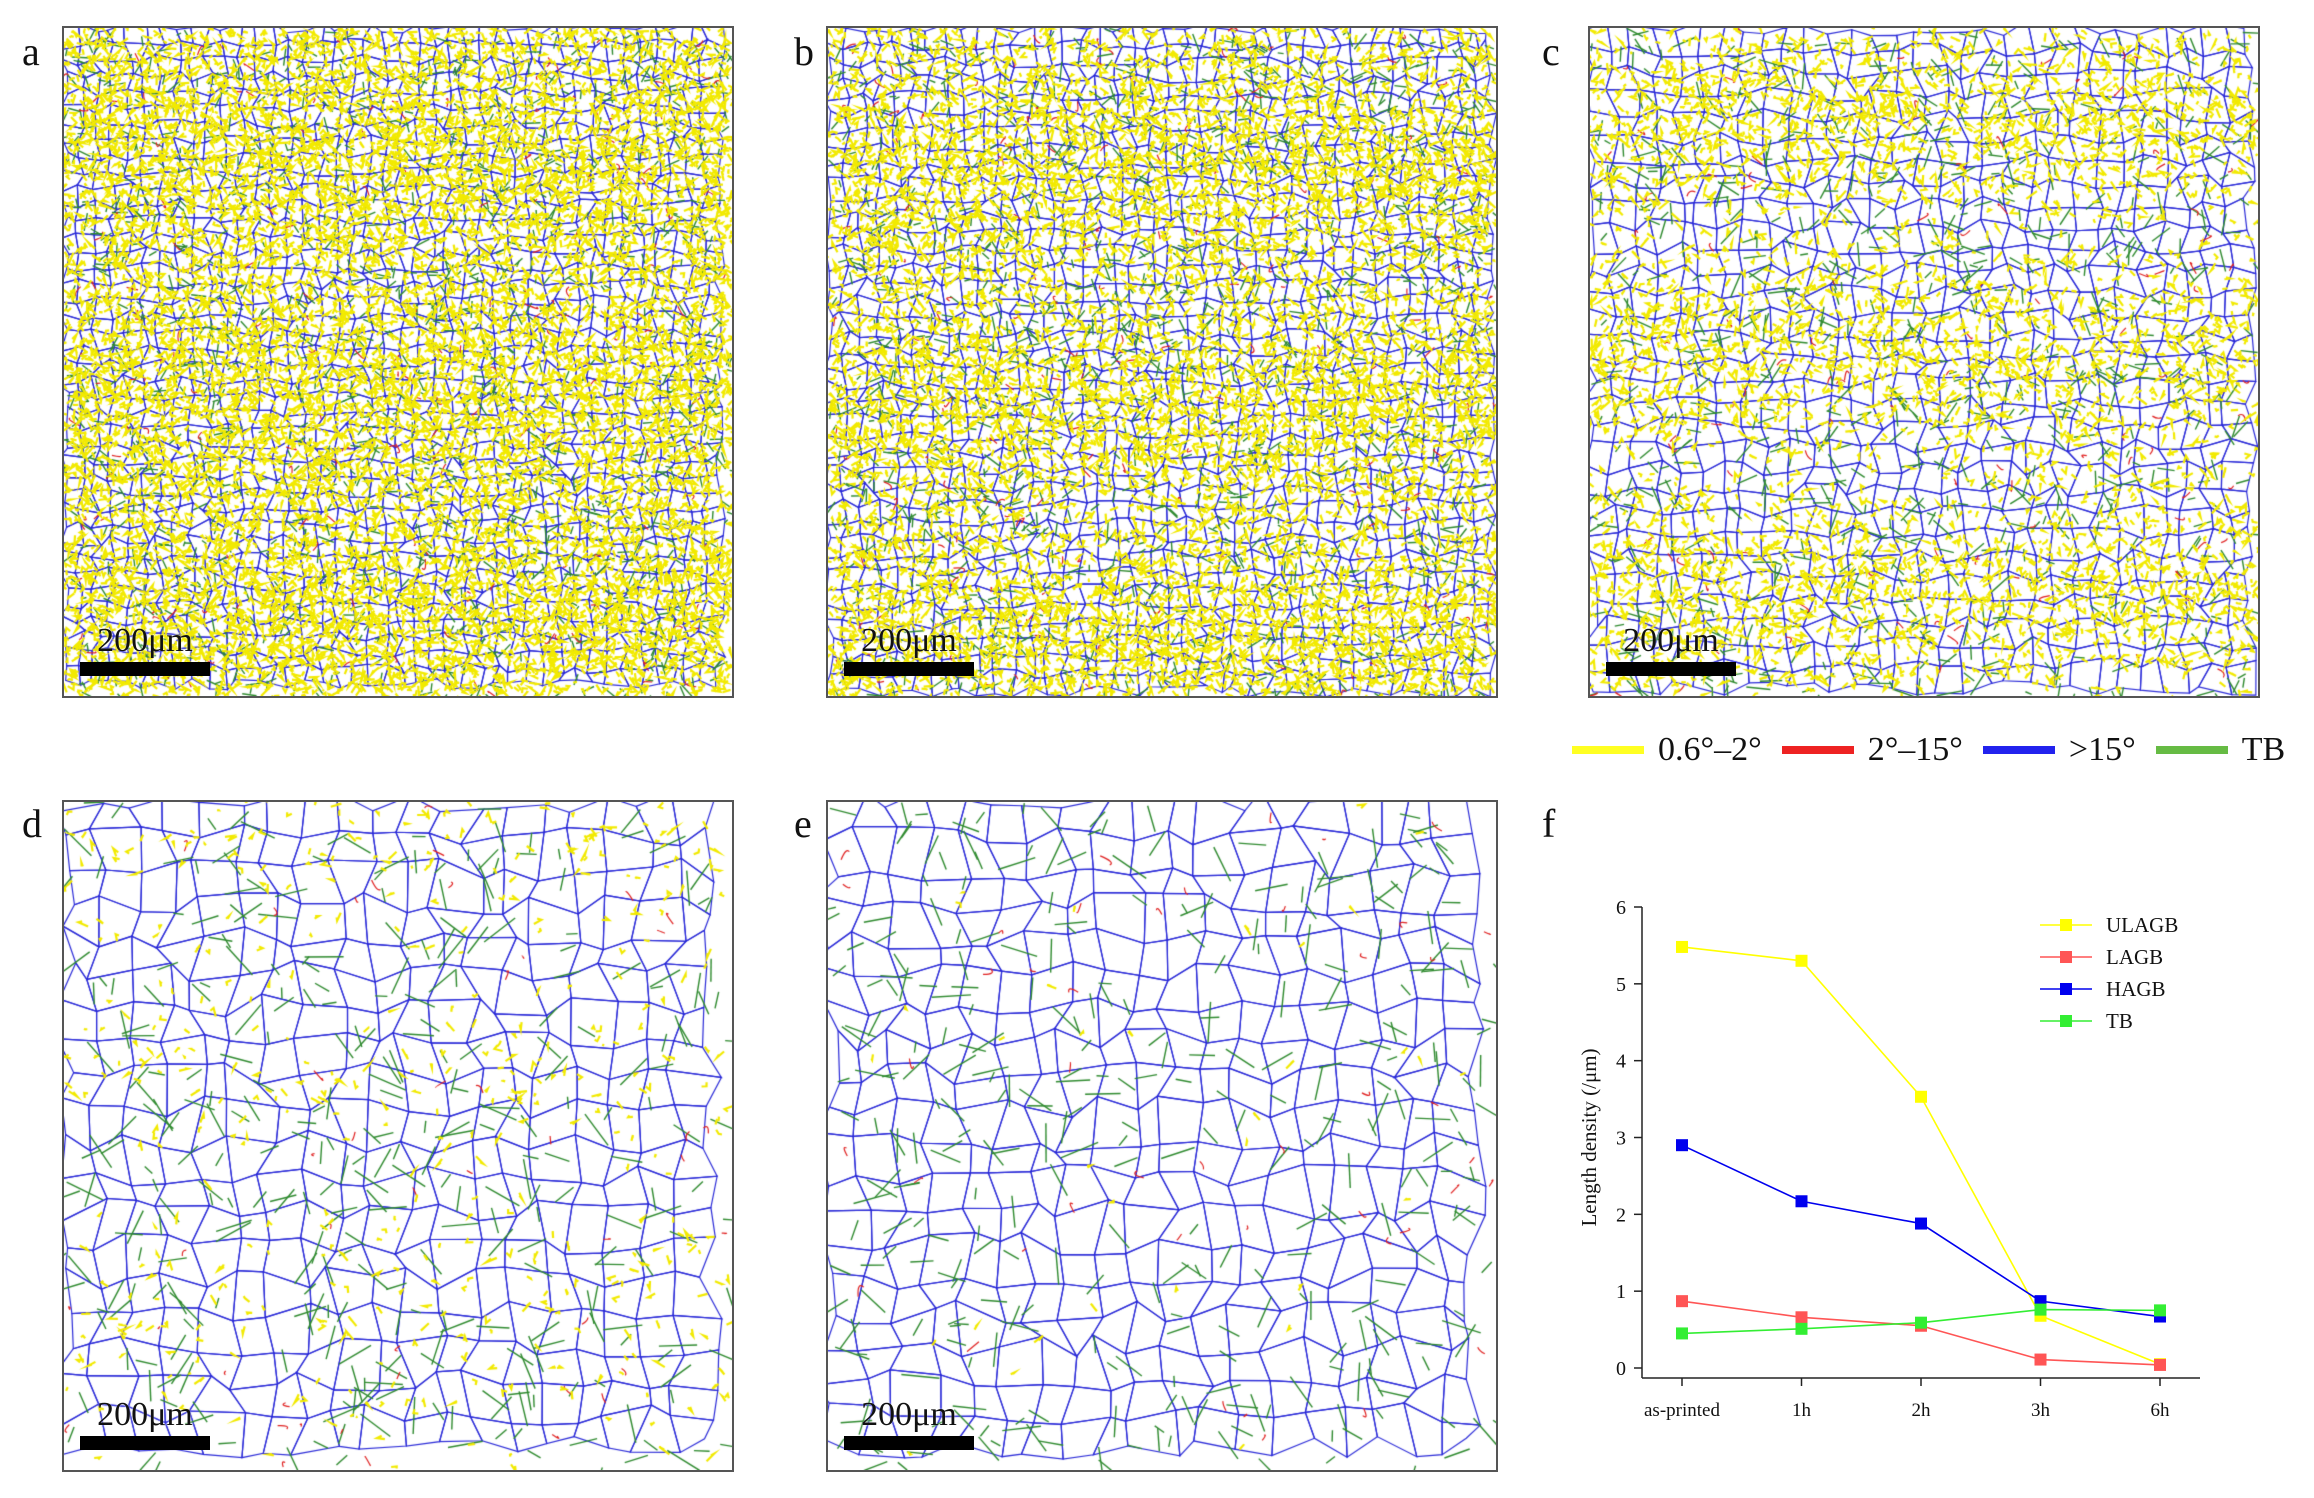  Describe the element at coordinates (803, 823) in the screenshot. I see `panel-label-e: e` at that location.